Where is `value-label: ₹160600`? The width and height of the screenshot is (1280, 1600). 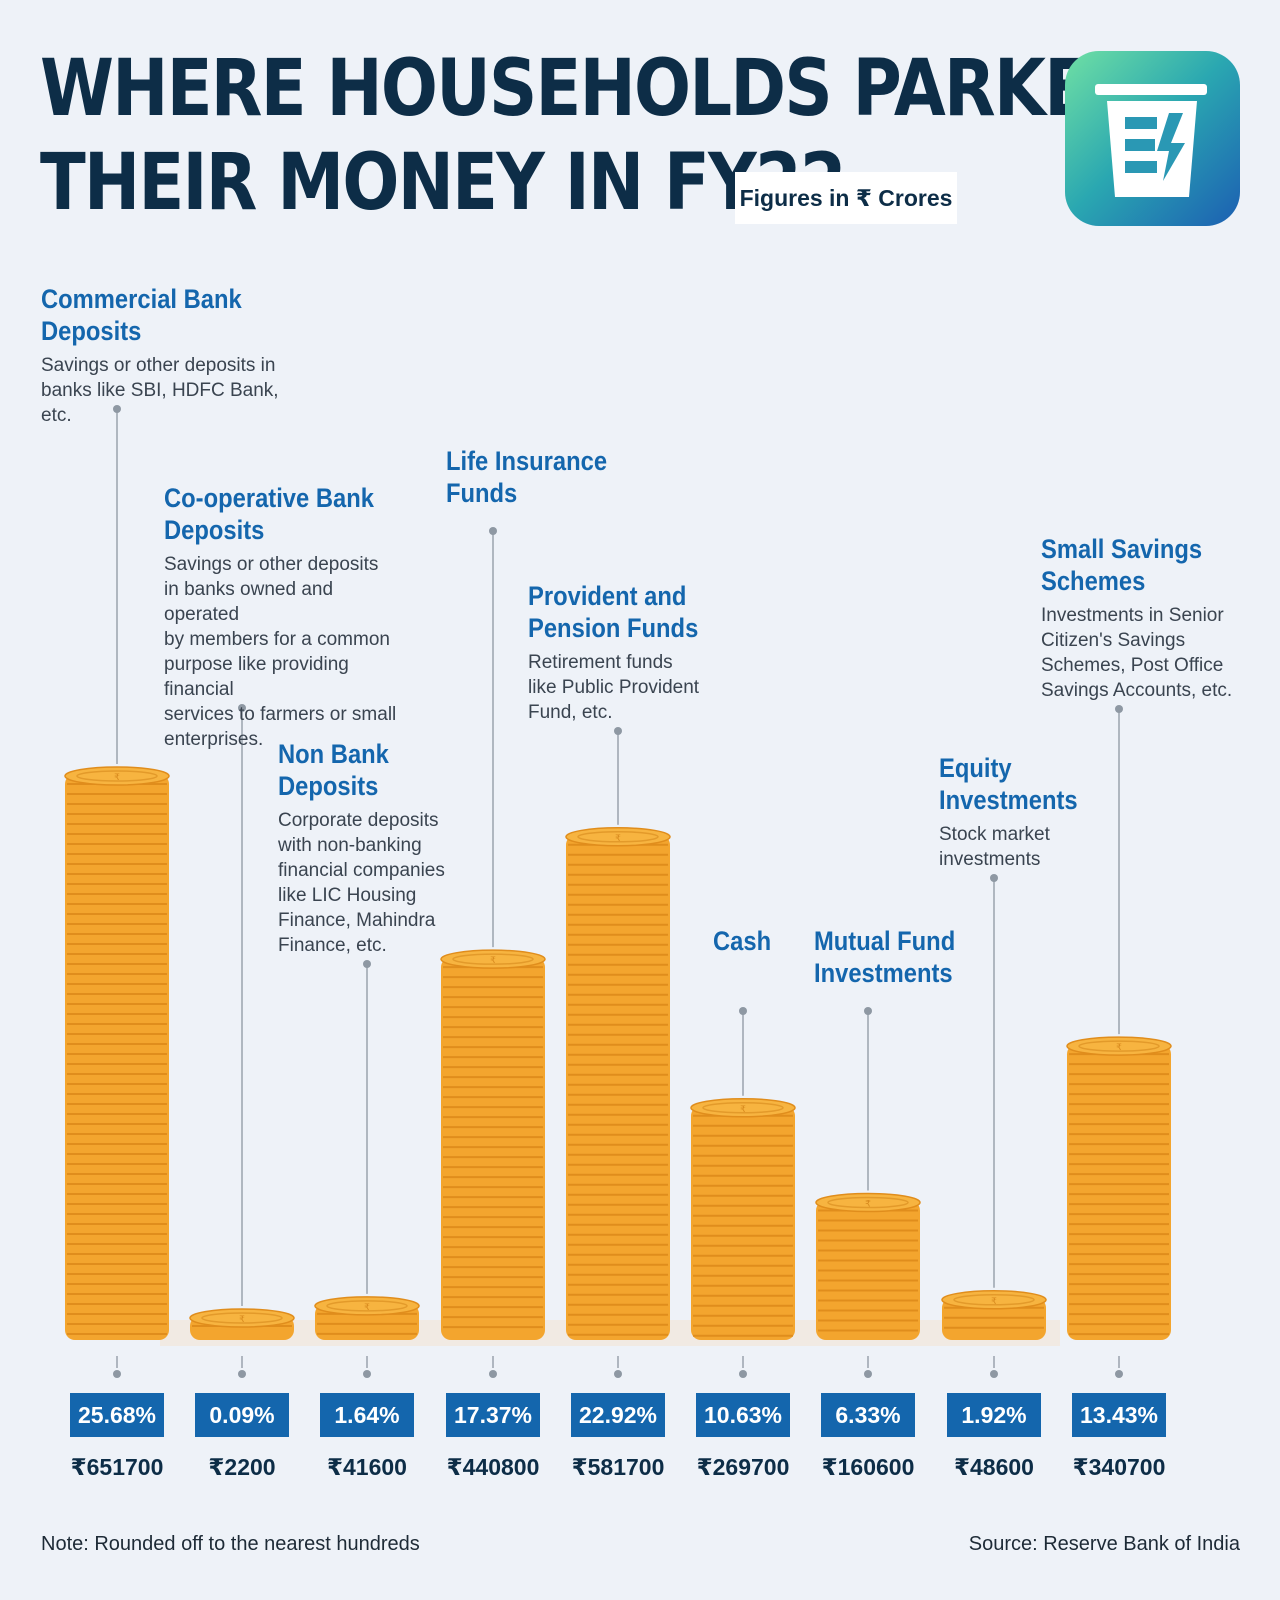 value-label: ₹160600 is located at coordinates (868, 1467).